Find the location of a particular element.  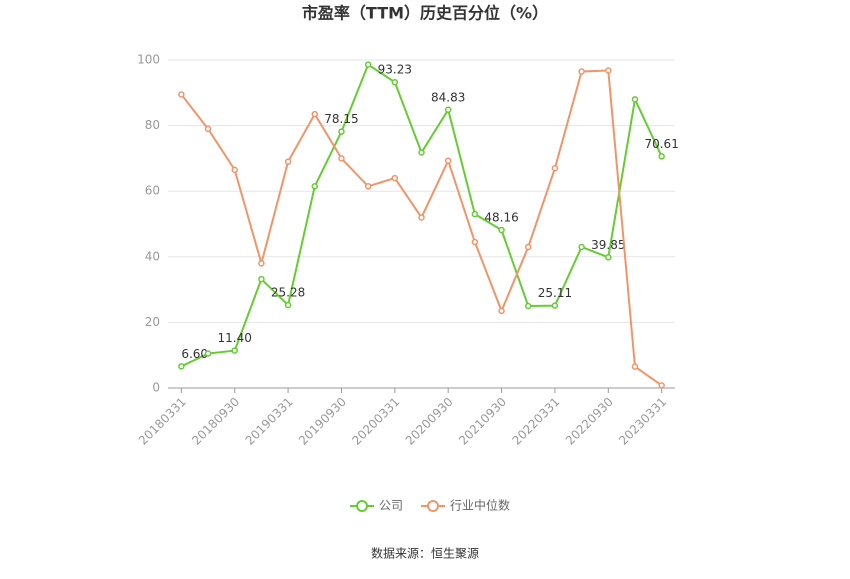

chart-title: 市盈率（TTM）历史百分位（%） is located at coordinates (425, 13).